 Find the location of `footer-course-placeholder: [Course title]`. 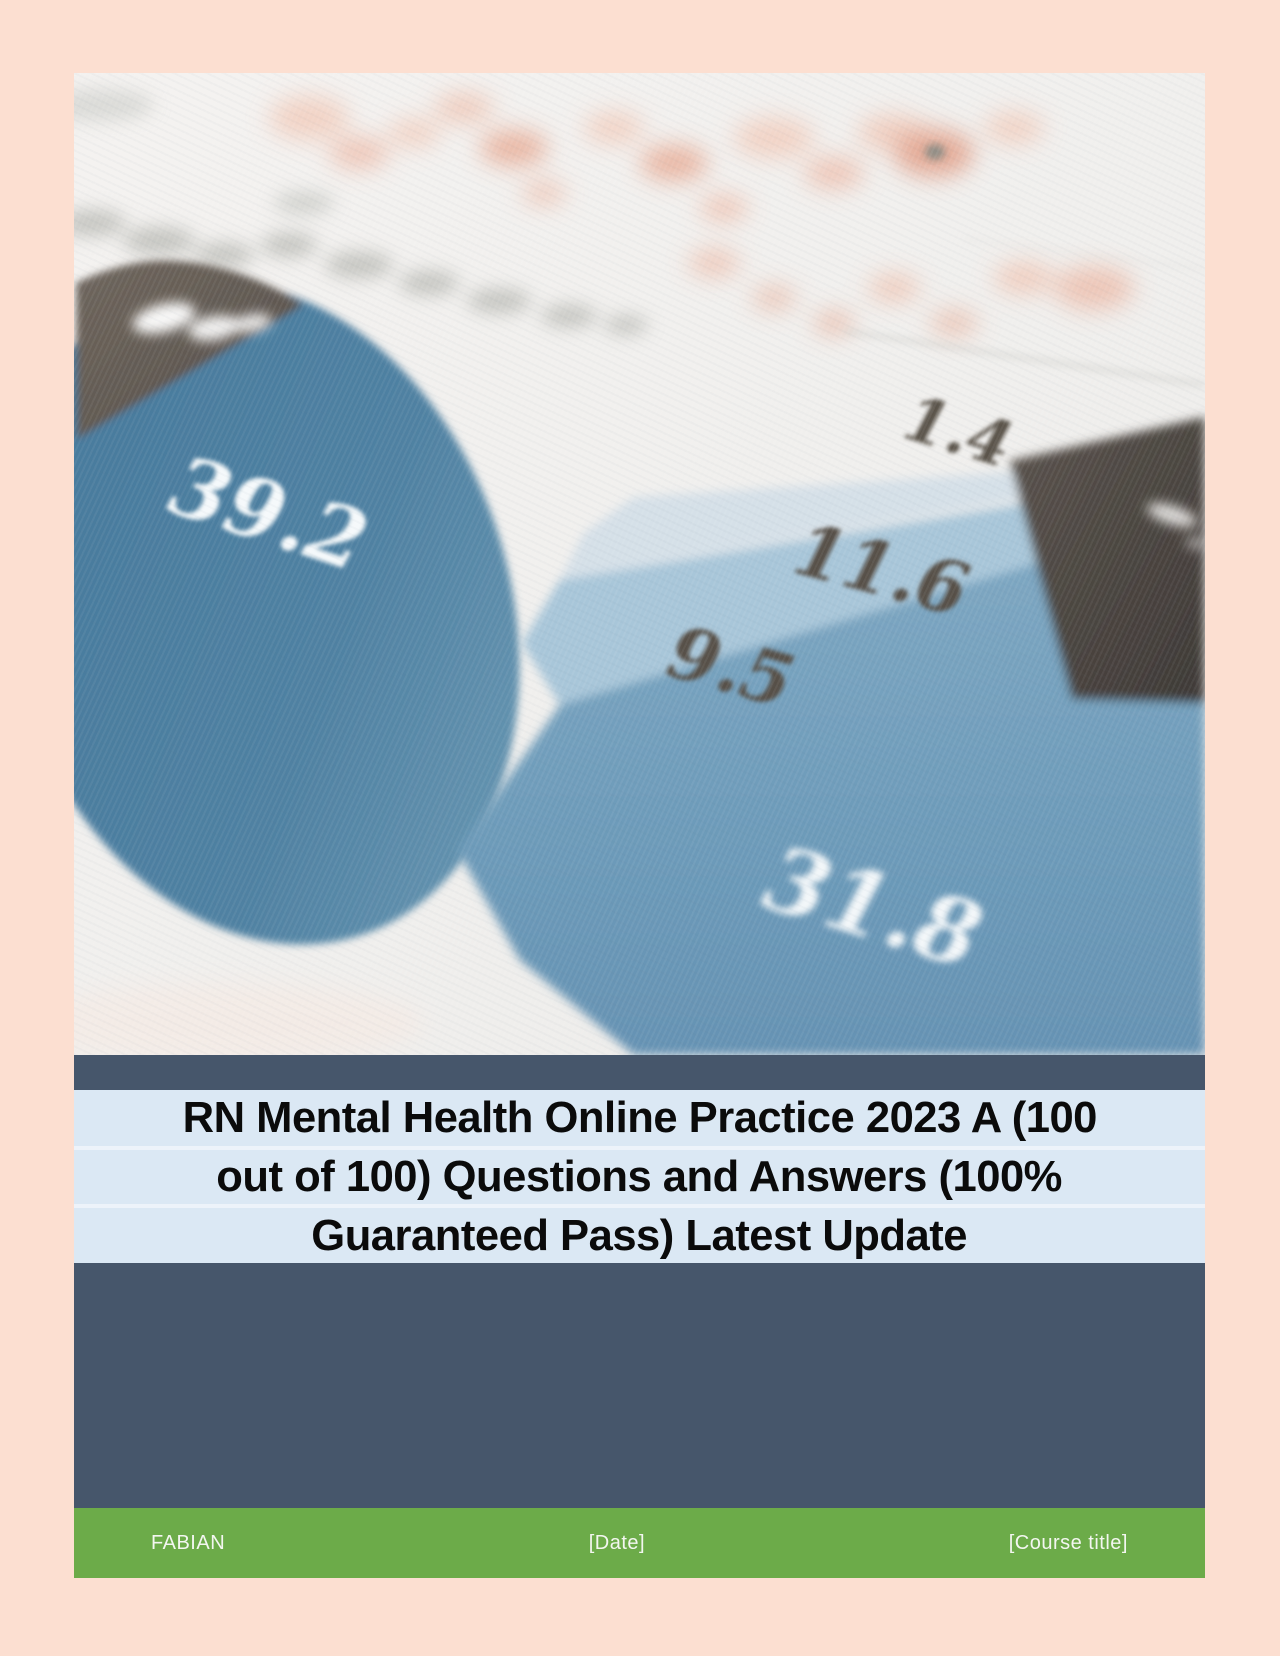

footer-course-placeholder: [Course title] is located at coordinates (1068, 1542).